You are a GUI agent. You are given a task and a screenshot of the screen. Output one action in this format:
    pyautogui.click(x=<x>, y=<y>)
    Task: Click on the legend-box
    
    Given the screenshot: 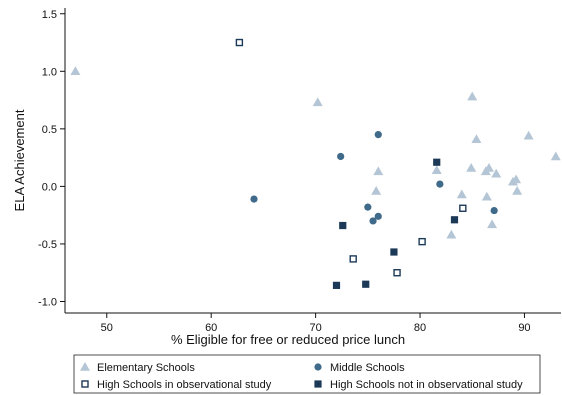 What is the action you would take?
    pyautogui.click(x=307, y=374)
    